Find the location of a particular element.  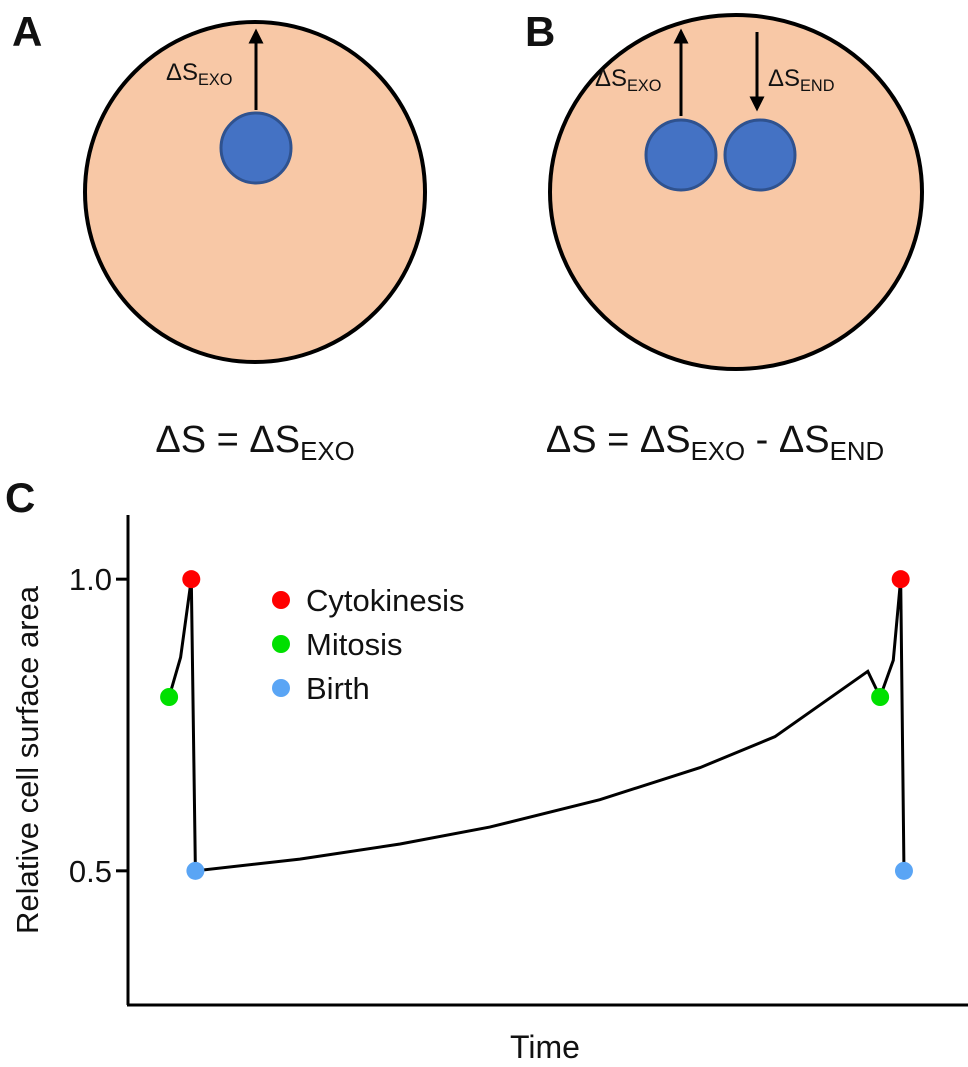

legend-label: Birth is located at coordinates (338, 688).